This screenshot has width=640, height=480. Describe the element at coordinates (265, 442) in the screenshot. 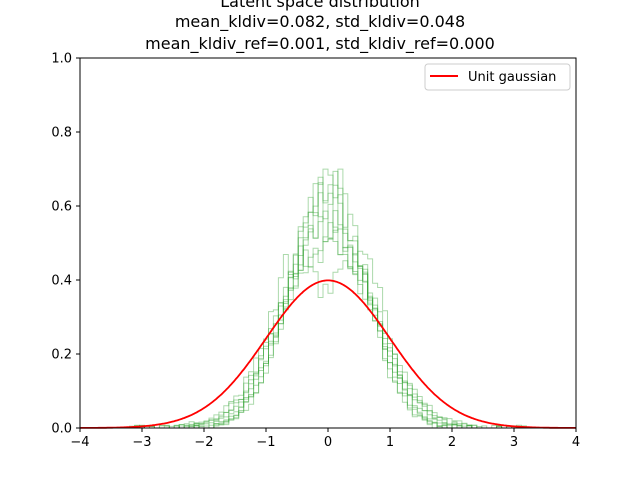

I see `x-tick-label: −1` at that location.